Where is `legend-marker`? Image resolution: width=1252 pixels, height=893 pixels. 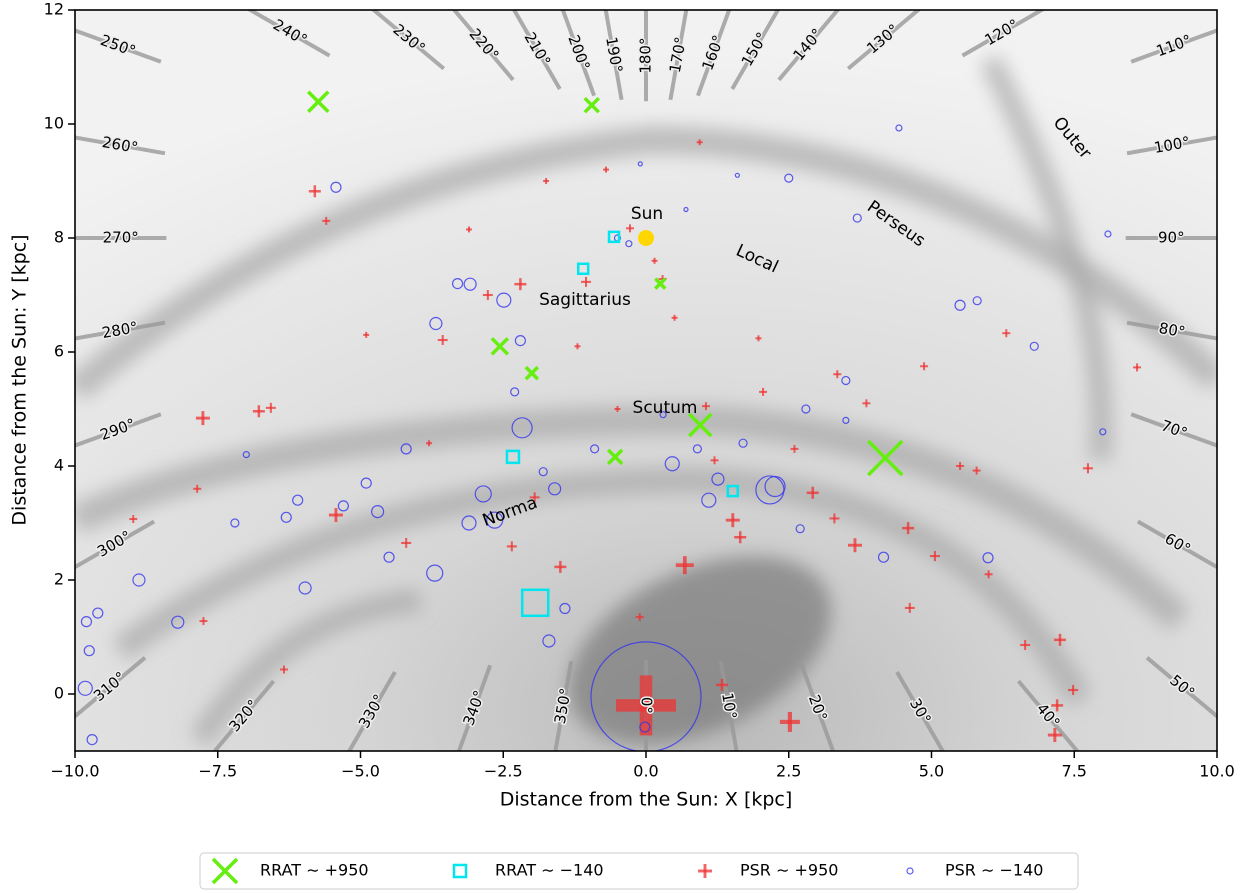
legend-marker is located at coordinates (225, 871).